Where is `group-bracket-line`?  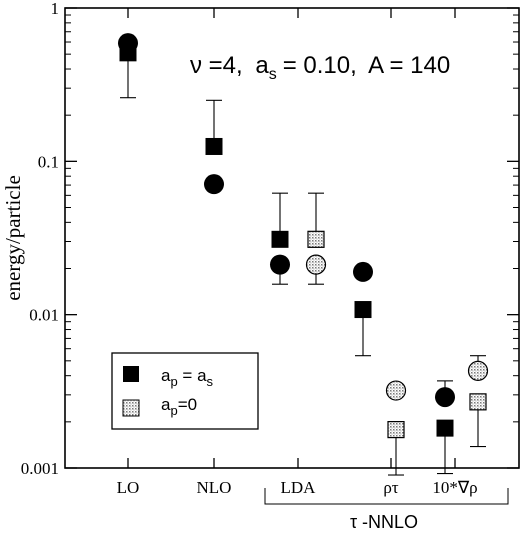 group-bracket-line is located at coordinates (386, 496).